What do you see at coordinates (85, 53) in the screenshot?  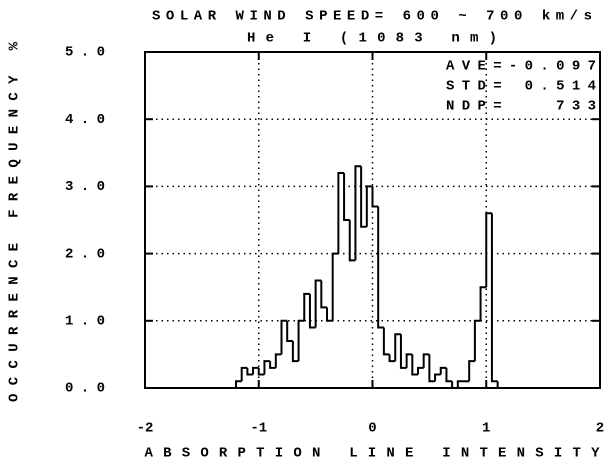 I see `y-tick-label: 5.0` at bounding box center [85, 53].